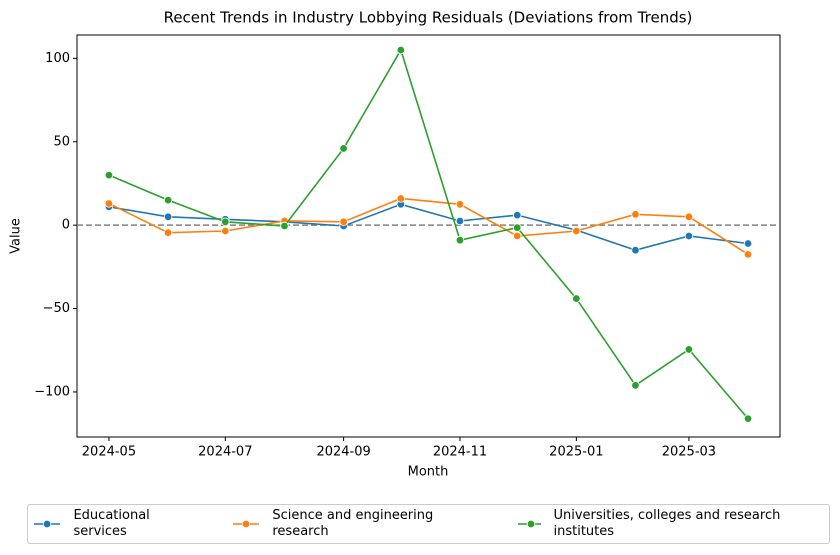 The height and width of the screenshot is (555, 840). I want to click on y-tick-label: −100, so click(52, 391).